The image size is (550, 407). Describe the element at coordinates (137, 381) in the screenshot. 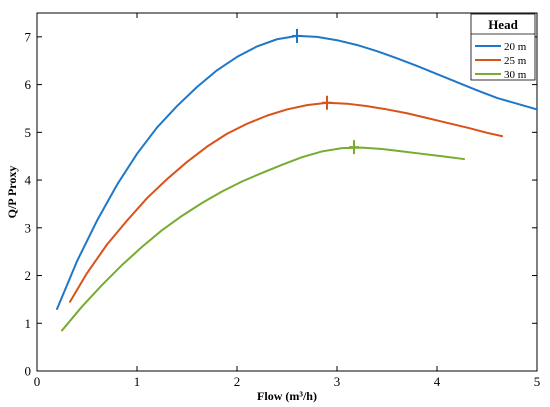

I see `x-tick-label: 1` at that location.